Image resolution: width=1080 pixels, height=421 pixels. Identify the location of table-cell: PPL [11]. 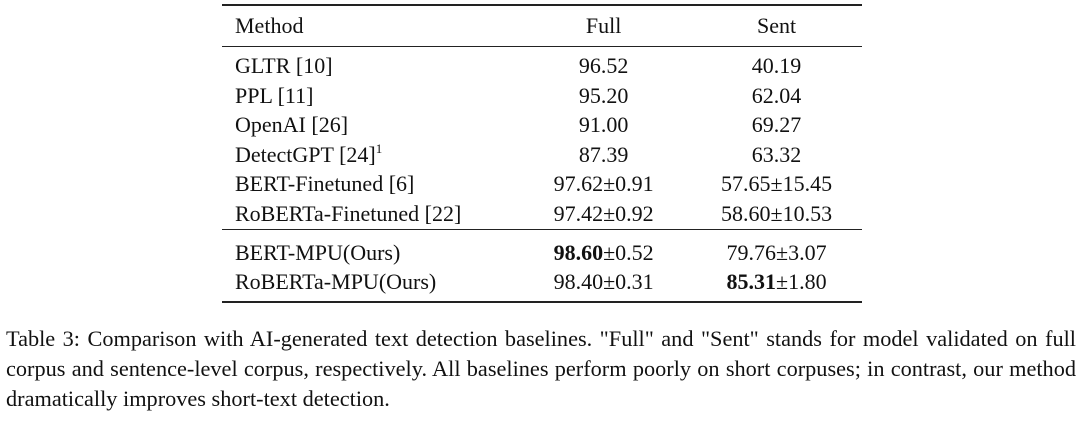
(274, 95).